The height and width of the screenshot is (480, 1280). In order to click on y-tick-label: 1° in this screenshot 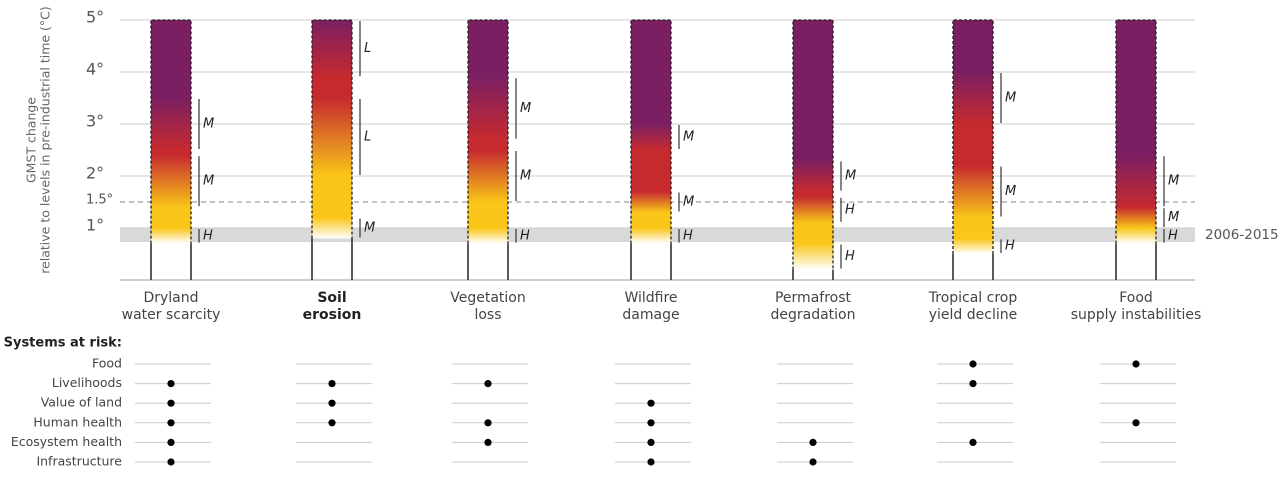, I will do `click(95, 225)`.